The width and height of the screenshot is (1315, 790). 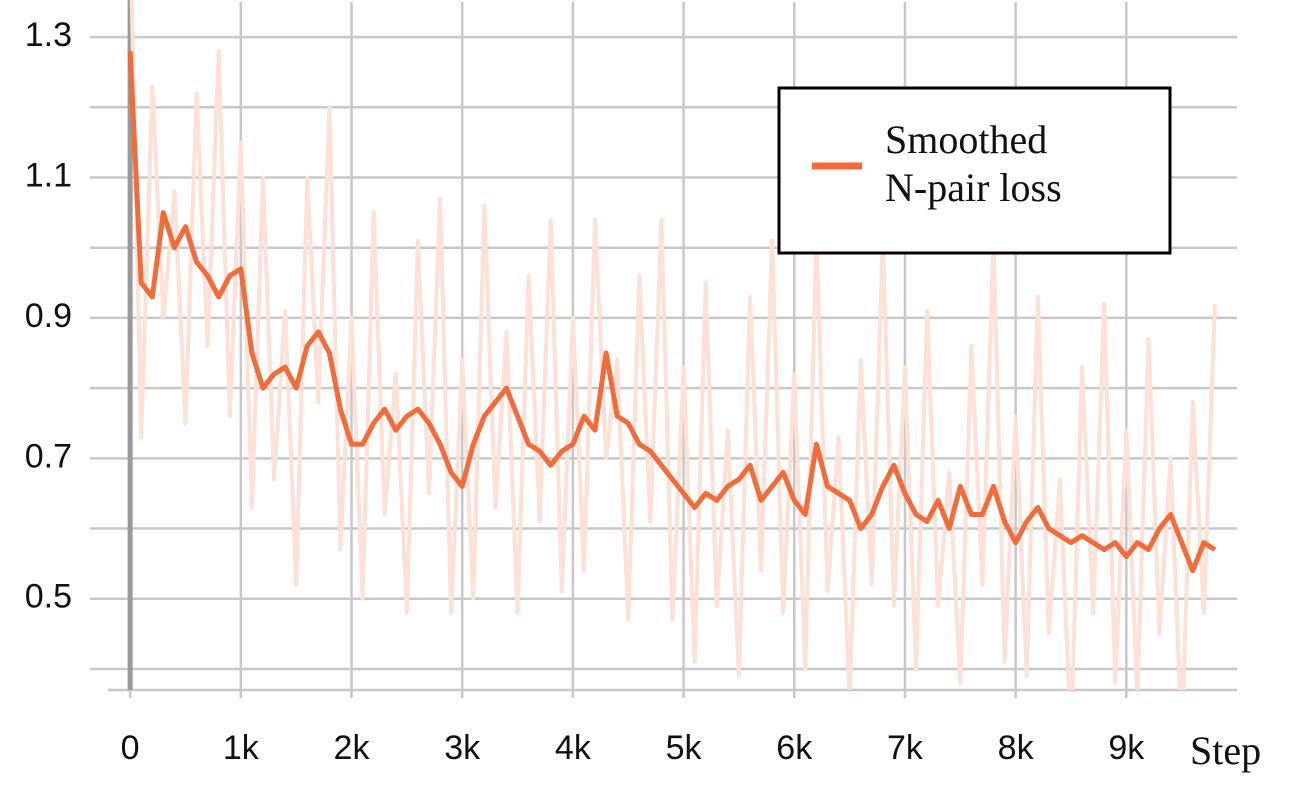 What do you see at coordinates (48, 597) in the screenshot?
I see `y-tick-label: 0.5` at bounding box center [48, 597].